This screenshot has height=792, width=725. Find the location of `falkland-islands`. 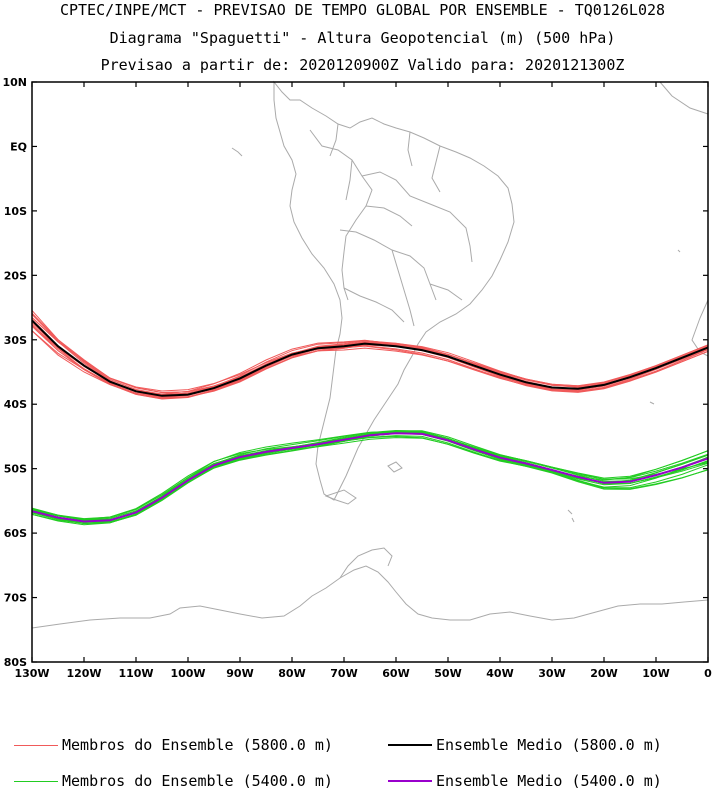

falkland-islands is located at coordinates (395, 467).